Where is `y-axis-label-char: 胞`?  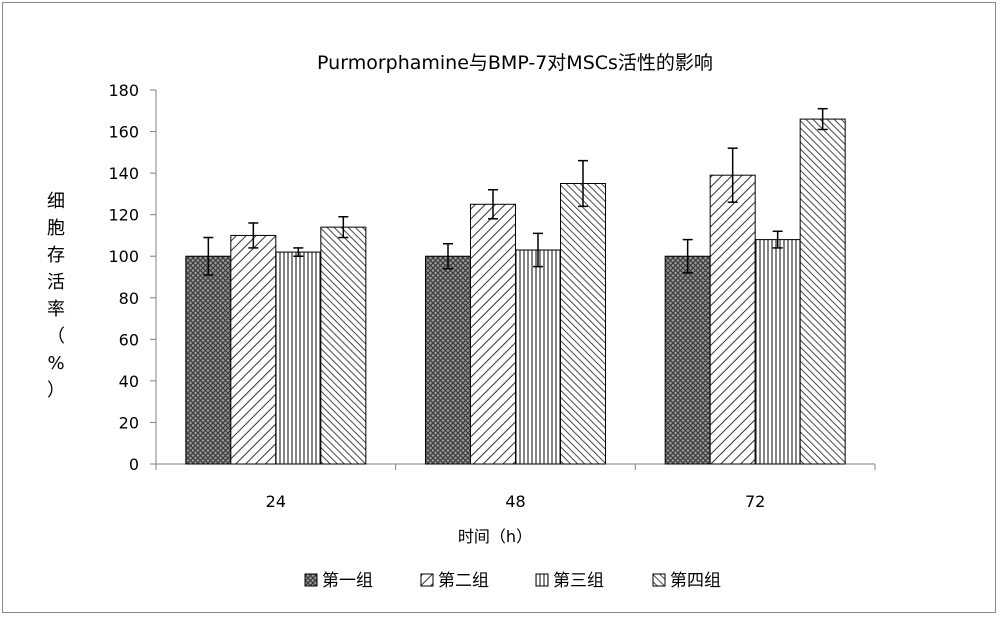 y-axis-label-char: 胞 is located at coordinates (56, 228).